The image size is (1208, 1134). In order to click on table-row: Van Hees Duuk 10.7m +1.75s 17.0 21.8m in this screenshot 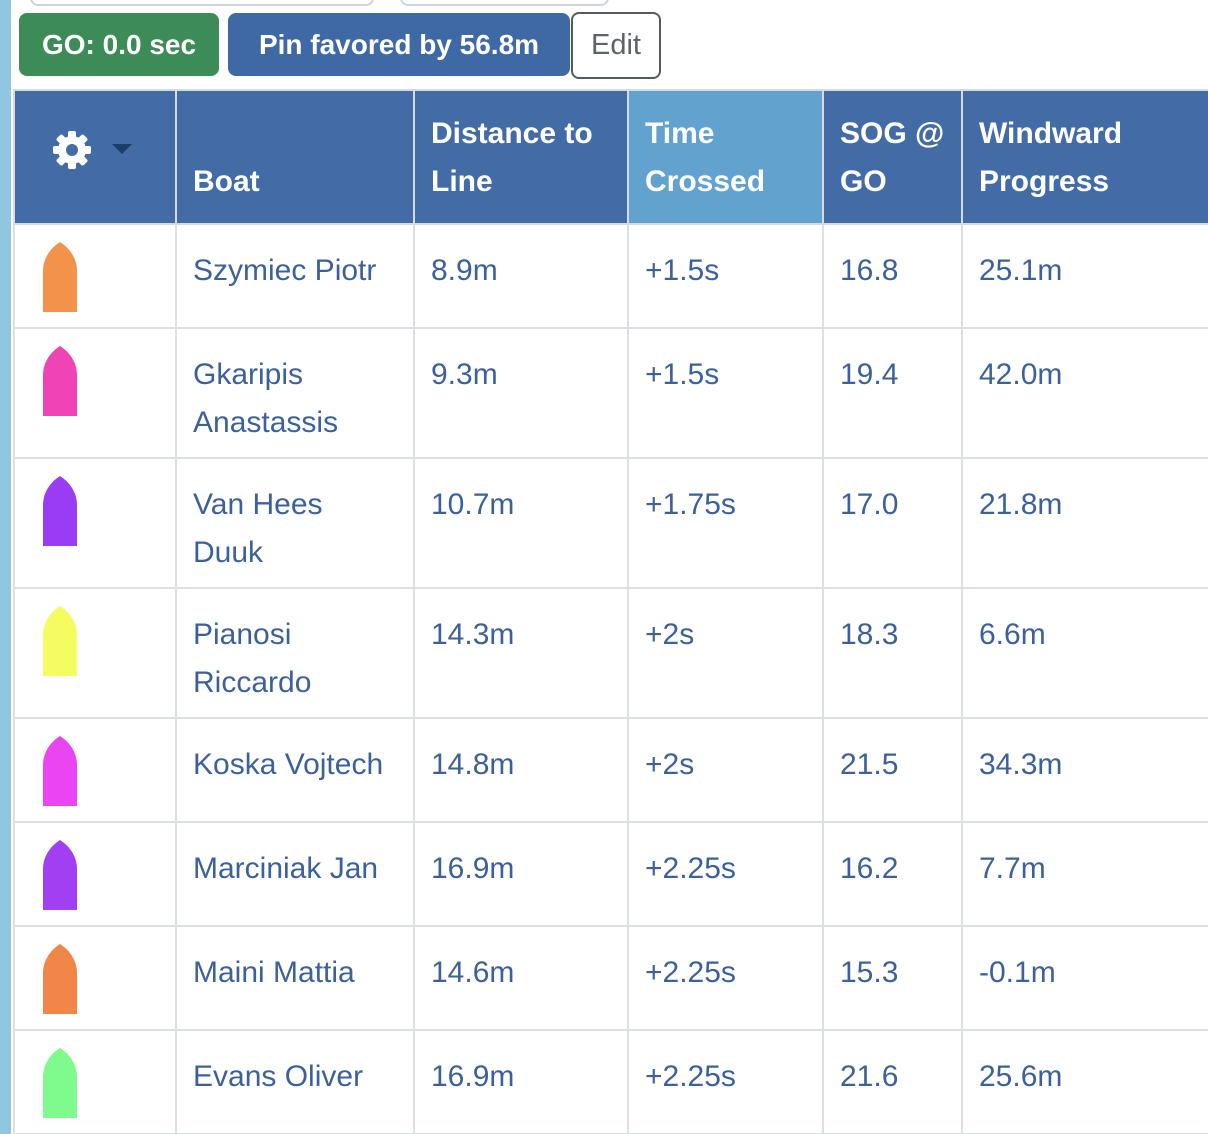, I will do `click(610, 523)`.